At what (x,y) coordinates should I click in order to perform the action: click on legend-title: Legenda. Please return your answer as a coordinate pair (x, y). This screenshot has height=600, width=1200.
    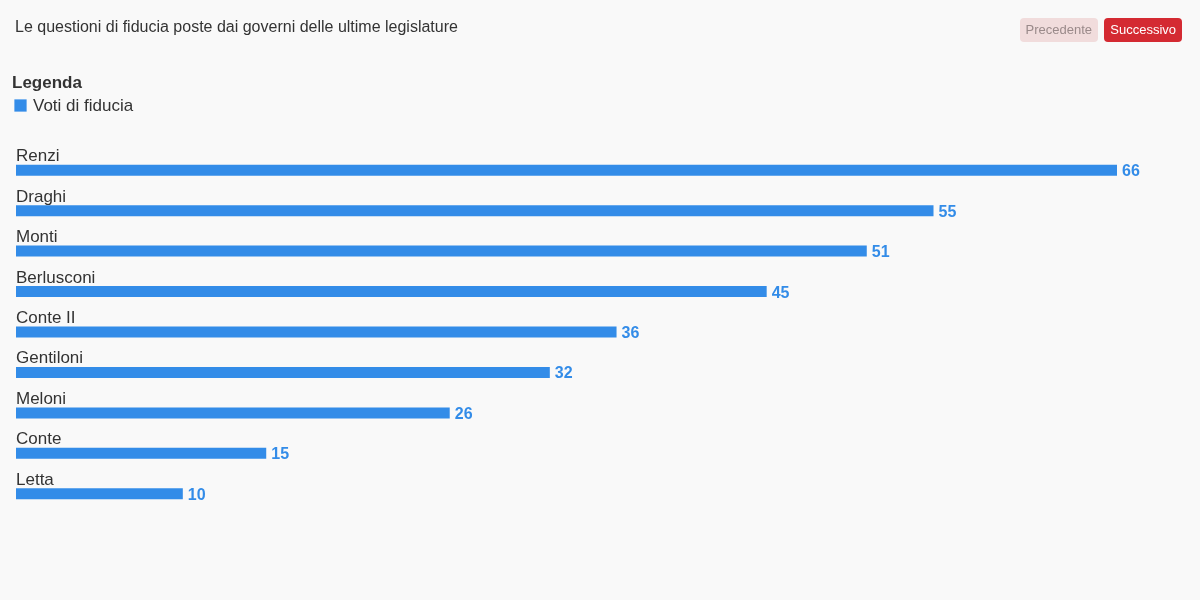
    Looking at the image, I should click on (47, 82).